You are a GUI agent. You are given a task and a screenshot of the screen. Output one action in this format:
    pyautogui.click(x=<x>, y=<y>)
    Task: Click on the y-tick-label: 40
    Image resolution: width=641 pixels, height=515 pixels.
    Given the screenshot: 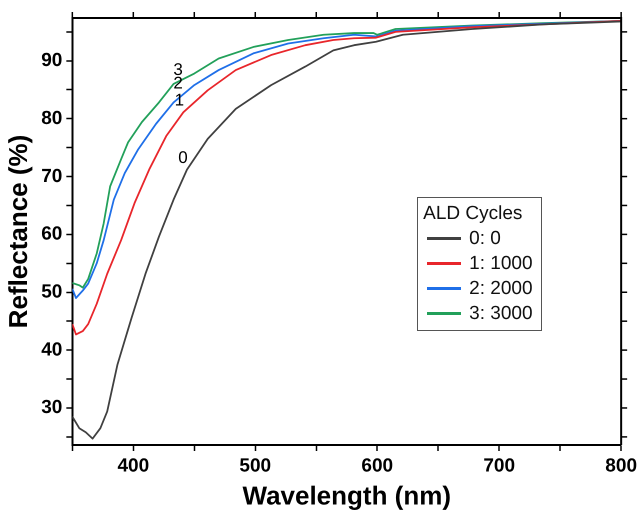 What is the action you would take?
    pyautogui.click(x=51, y=349)
    